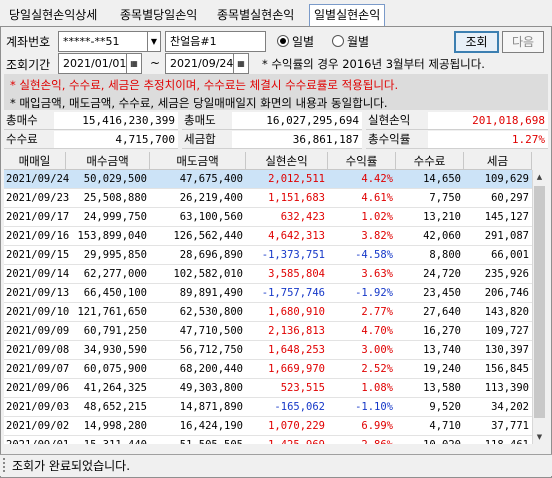  What do you see at coordinates (296, 426) in the screenshot?
I see `cell-realized-pnl: 1,070,229` at bounding box center [296, 426].